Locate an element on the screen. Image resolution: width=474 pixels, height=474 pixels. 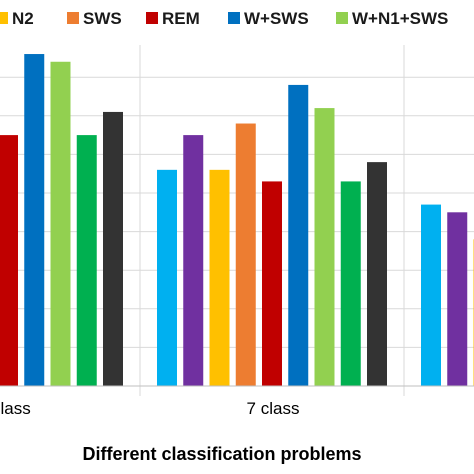
x-tick-label: 7 class is located at coordinates (273, 408).